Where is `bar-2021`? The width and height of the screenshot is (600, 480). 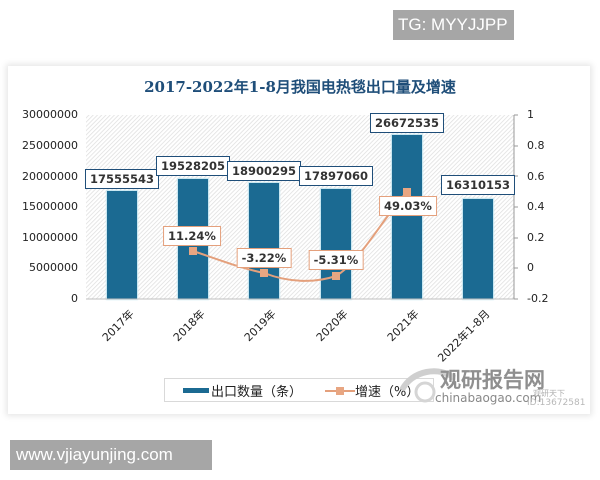 bar-2021 is located at coordinates (407, 217).